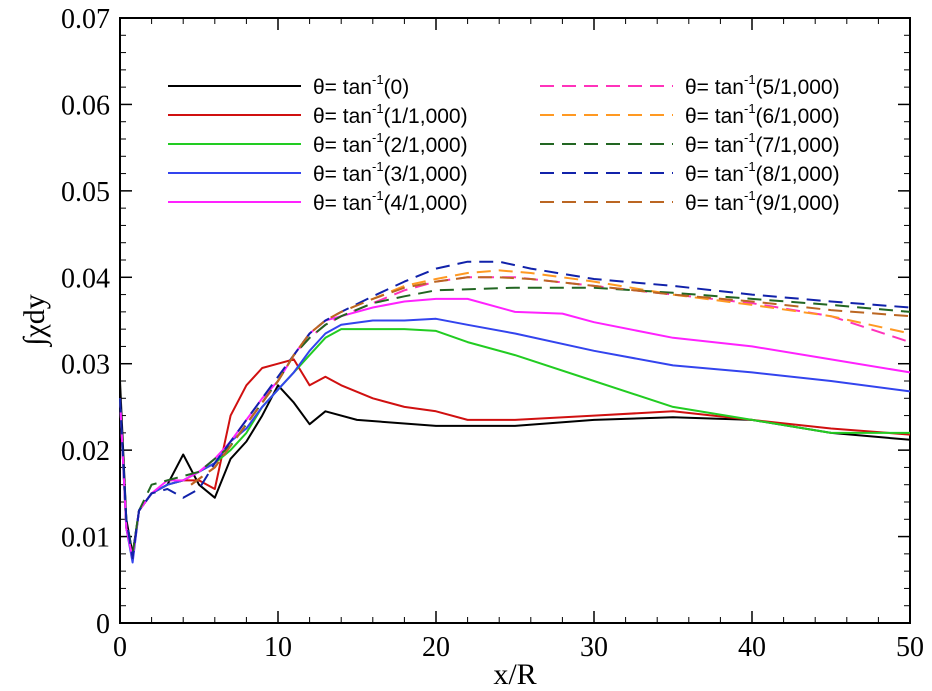  What do you see at coordinates (436, 647) in the screenshot?
I see `x-tick-label: 20` at bounding box center [436, 647].